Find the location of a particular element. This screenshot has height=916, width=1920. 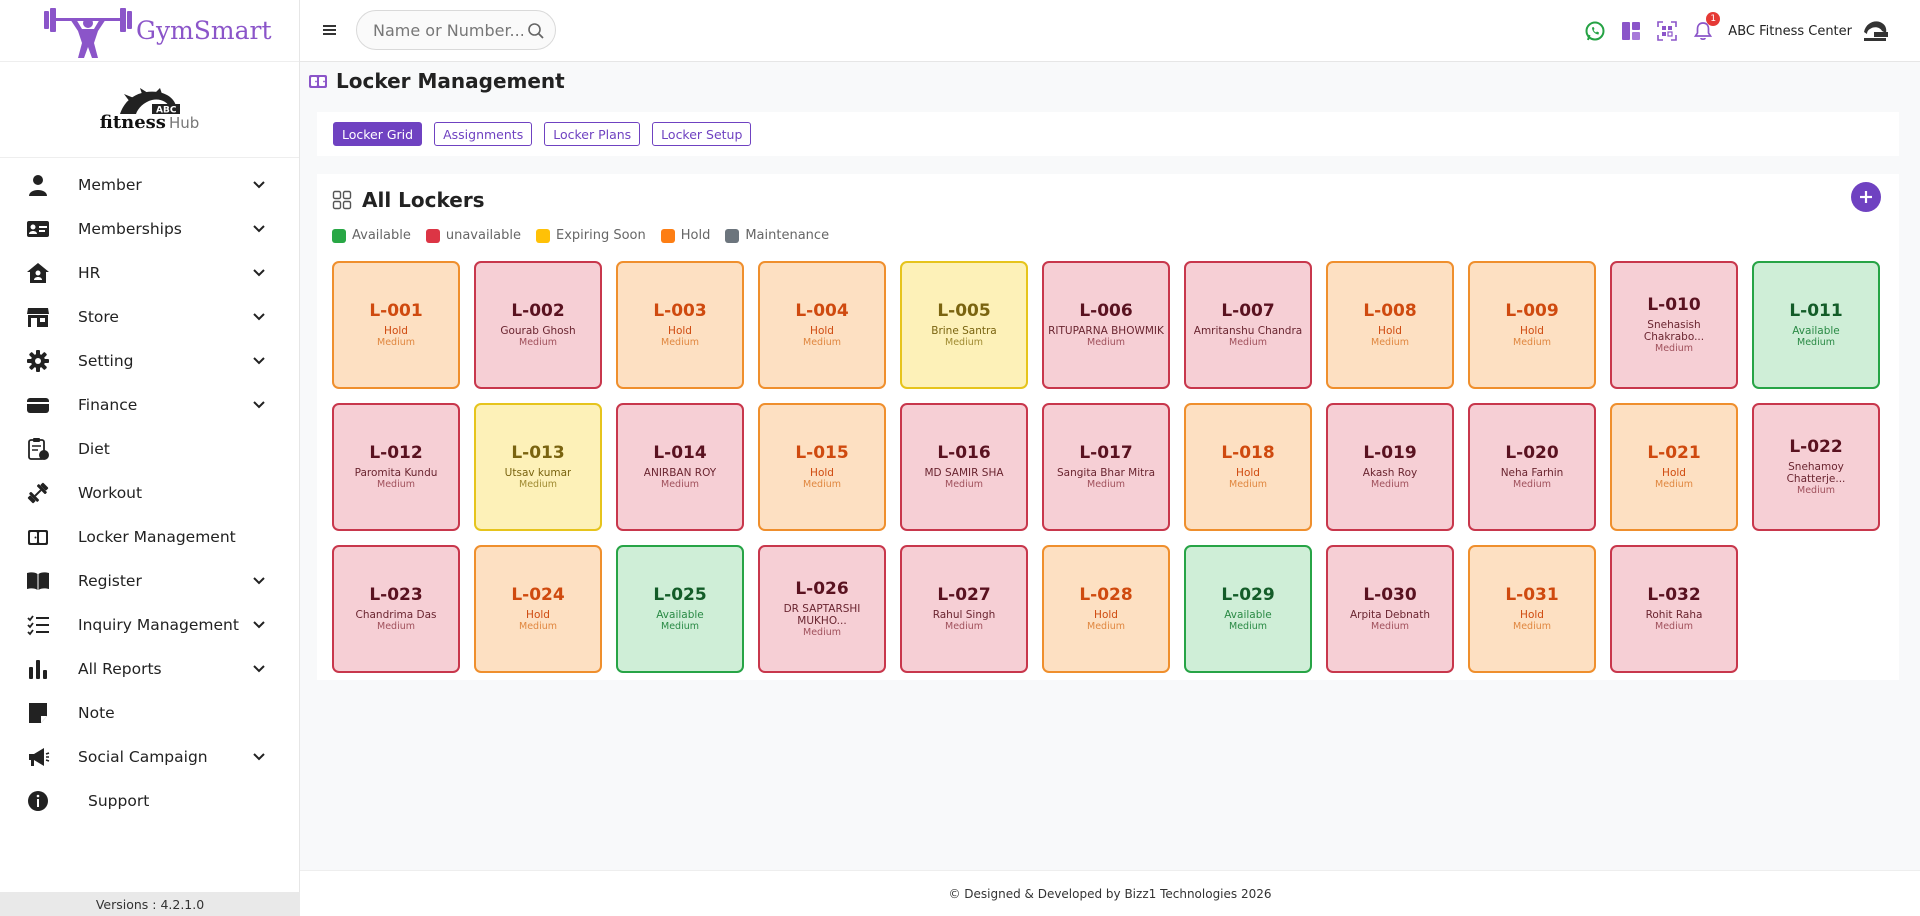

club-logo-hub: Hub is located at coordinates (184, 122).